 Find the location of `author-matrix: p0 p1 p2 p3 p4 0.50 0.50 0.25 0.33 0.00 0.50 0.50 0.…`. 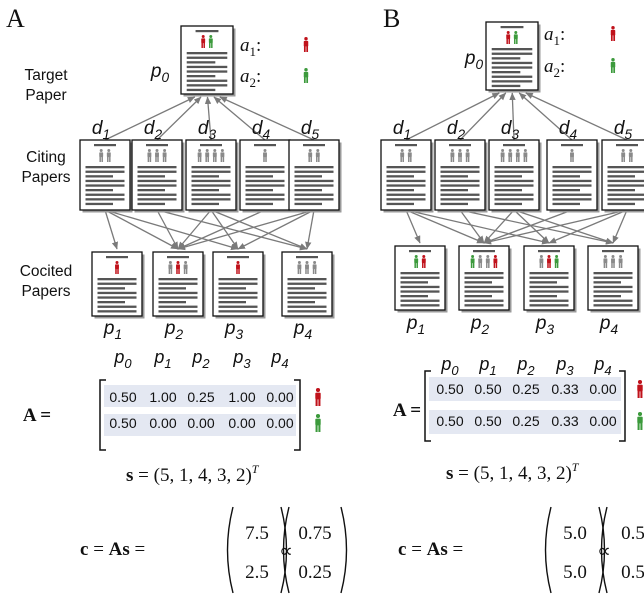

author-matrix: p0 p1 p2 p3 p4 0.50 0.50 0.25 0.33 0.00 0.50 0.50 0.… is located at coordinates (518, 398).